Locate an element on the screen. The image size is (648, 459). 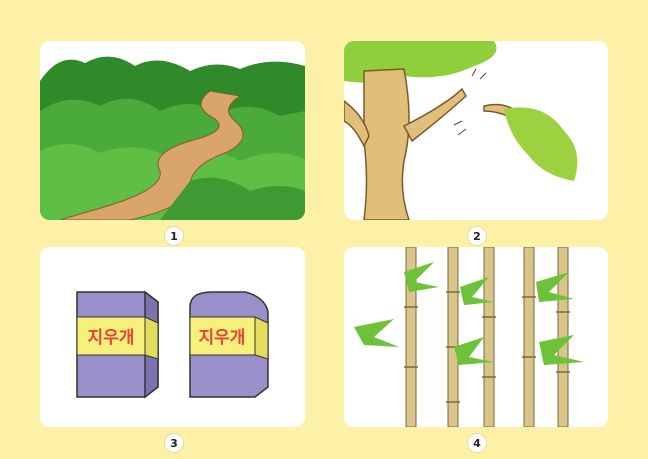
panel-number-1: 1 is located at coordinates (174, 236).